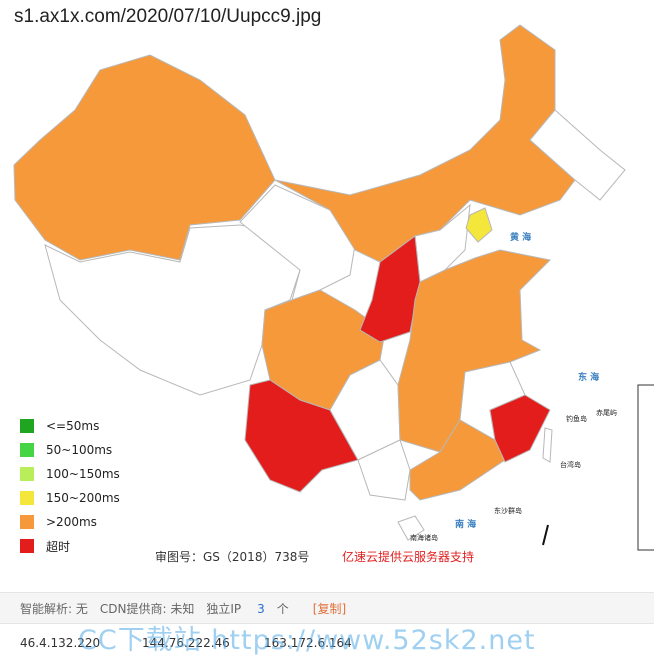 This screenshot has width=654, height=671. Describe the element at coordinates (479, 225) in the screenshot. I see `region-beijing` at that location.